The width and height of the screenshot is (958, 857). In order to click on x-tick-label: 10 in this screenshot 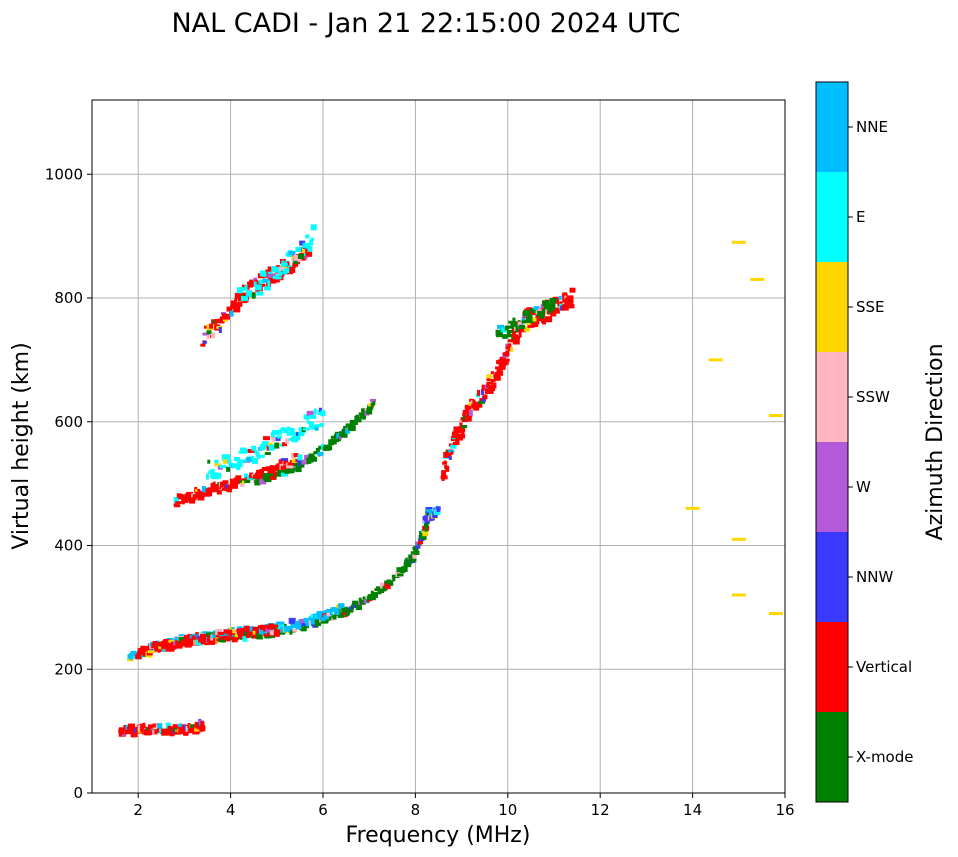, I will do `click(507, 810)`.